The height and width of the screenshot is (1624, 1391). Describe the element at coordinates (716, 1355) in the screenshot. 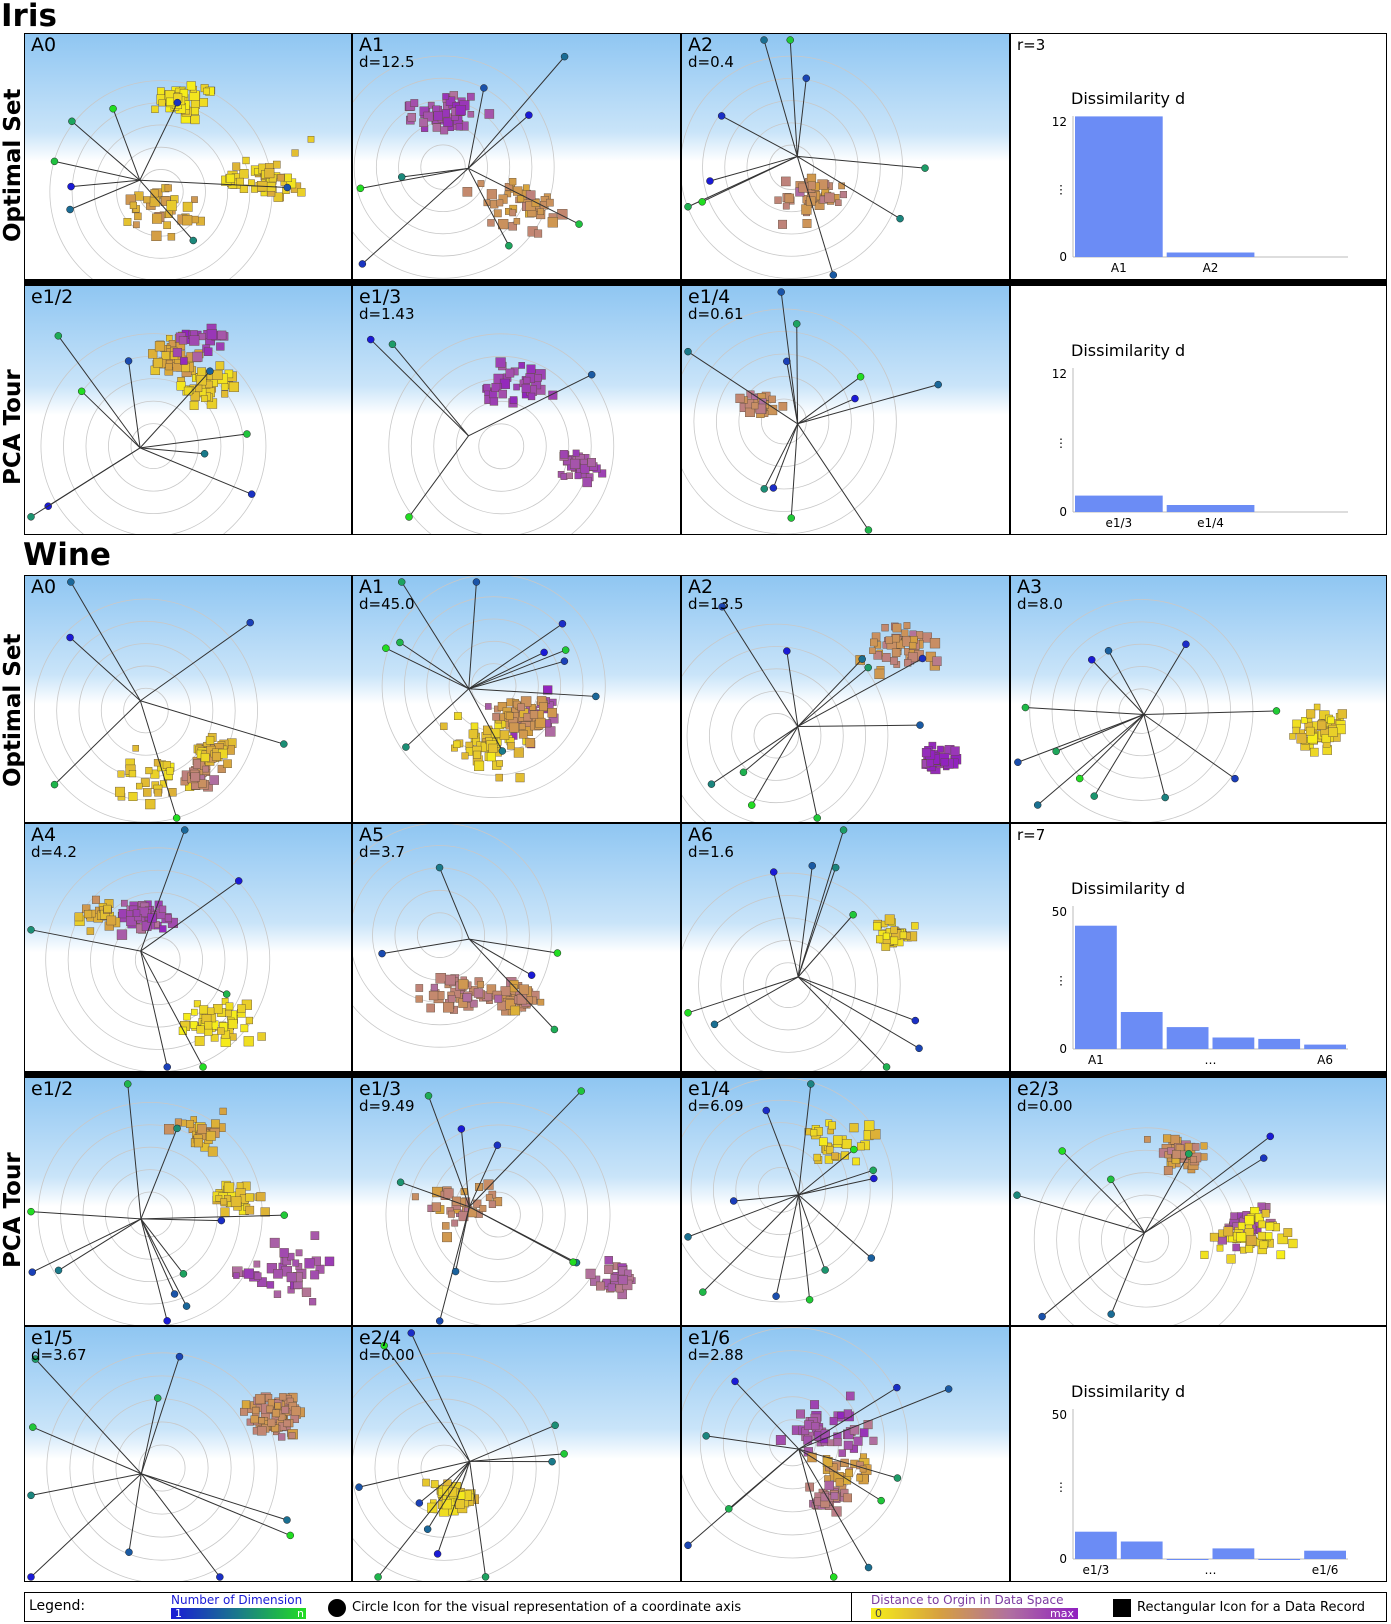

I see `panel-dissimilarity: d=2.88` at that location.